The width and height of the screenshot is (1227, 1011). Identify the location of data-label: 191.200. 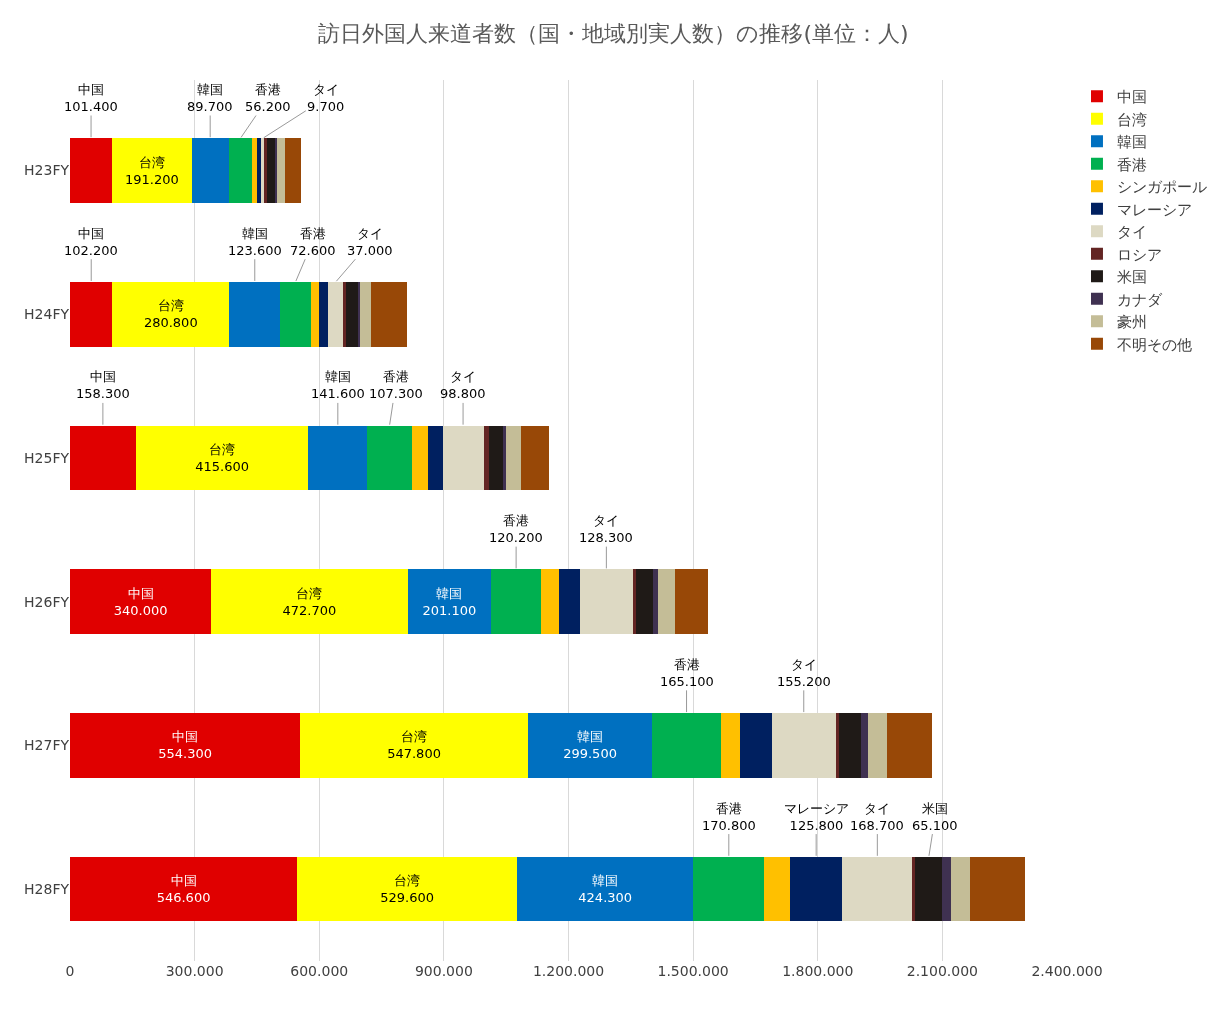
(151, 179).